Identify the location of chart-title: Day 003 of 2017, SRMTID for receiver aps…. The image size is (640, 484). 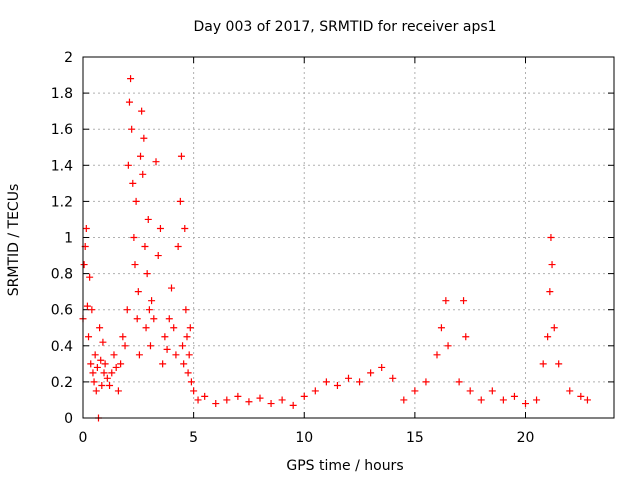
(344, 27).